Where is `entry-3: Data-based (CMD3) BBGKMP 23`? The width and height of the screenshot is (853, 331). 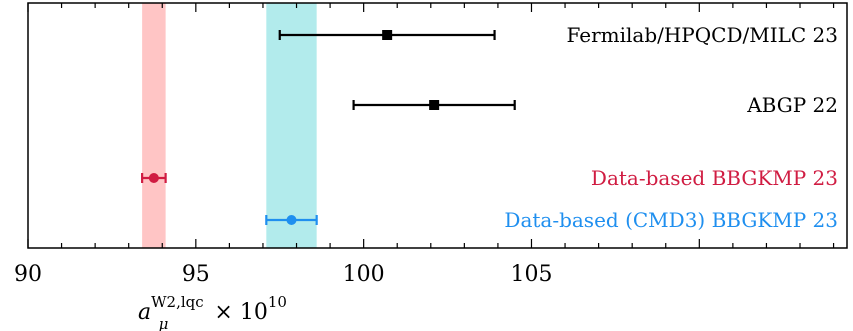
entry-3: Data-based (CMD3) BBGKMP 23 is located at coordinates (551, 220).